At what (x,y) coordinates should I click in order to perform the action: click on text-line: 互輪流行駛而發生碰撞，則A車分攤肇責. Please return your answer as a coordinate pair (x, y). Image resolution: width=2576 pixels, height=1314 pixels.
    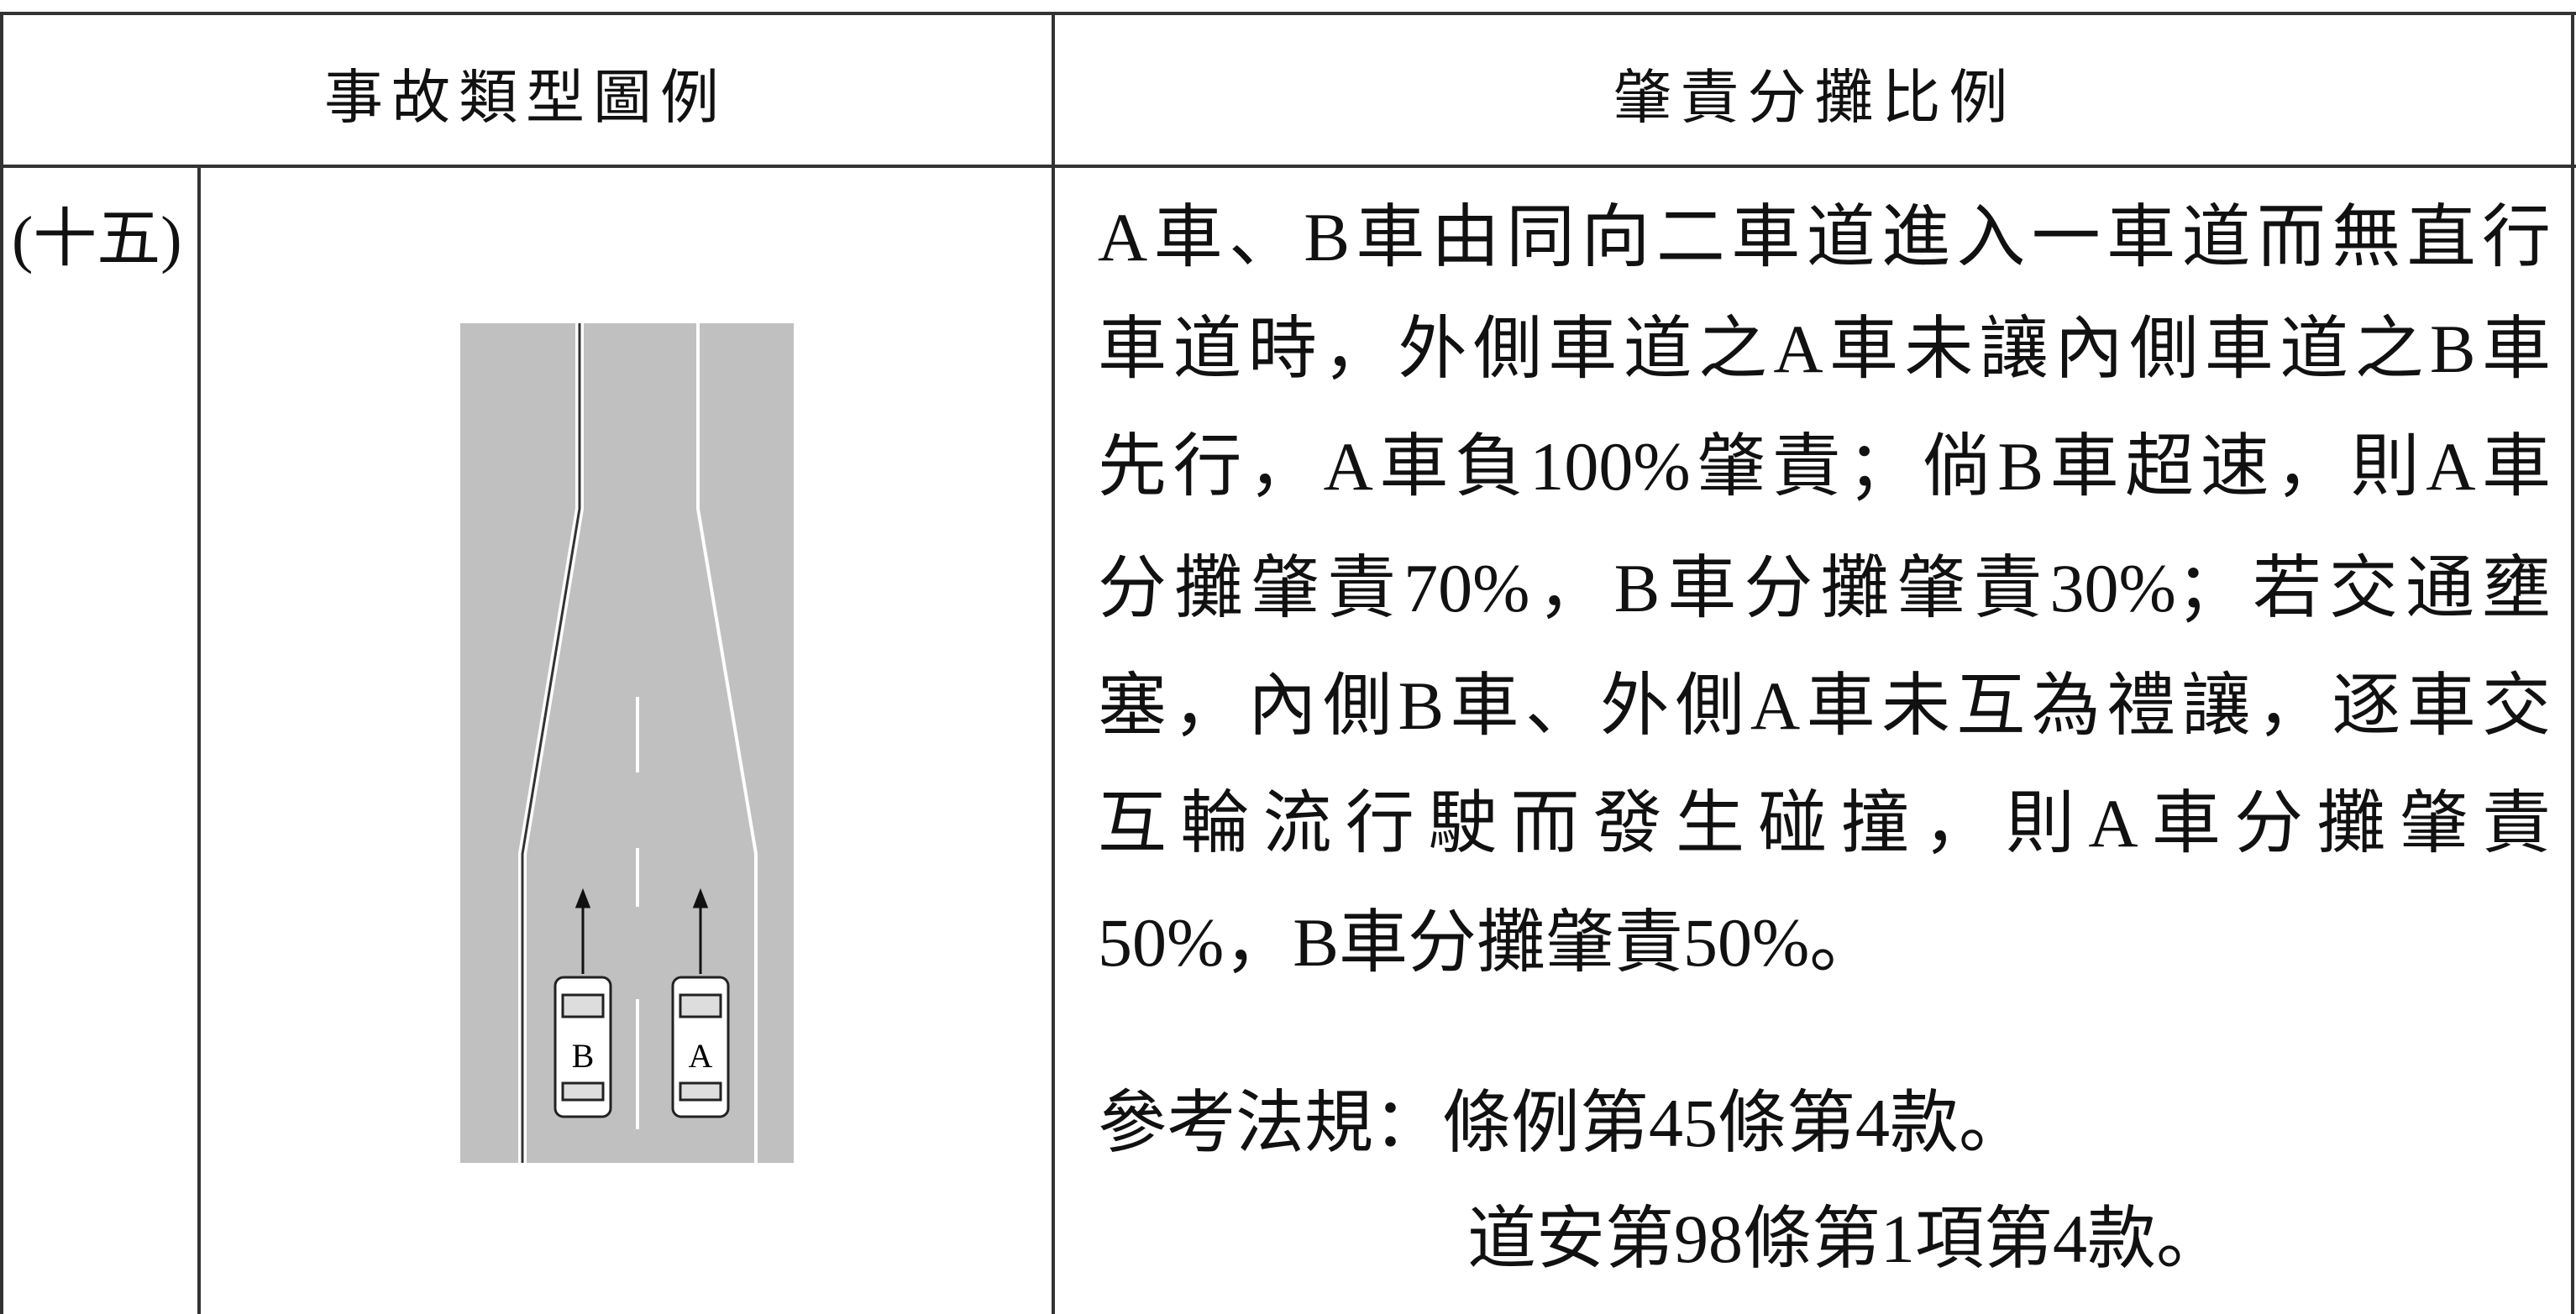
    Looking at the image, I should click on (1824, 823).